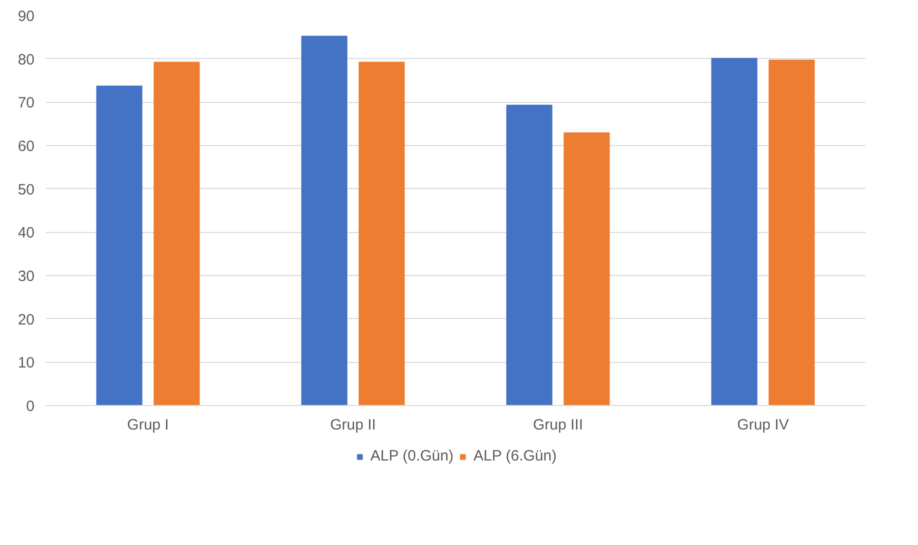 The width and height of the screenshot is (918, 545). What do you see at coordinates (353, 425) in the screenshot?
I see `x-tick-label: Grup II` at bounding box center [353, 425].